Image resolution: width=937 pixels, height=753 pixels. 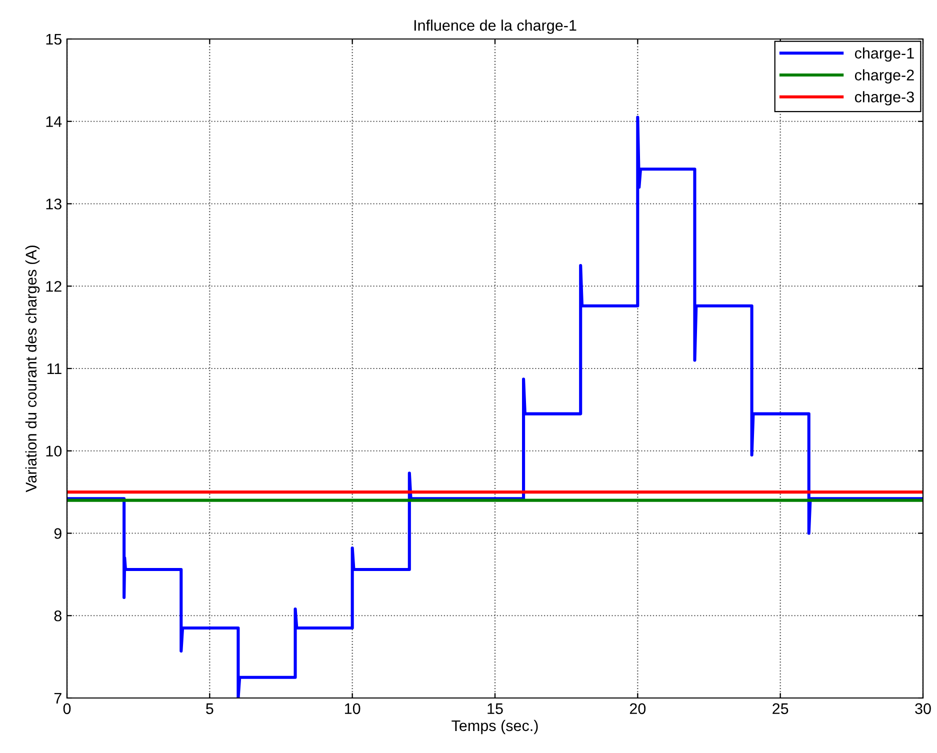 I want to click on x-tick-label: 15, so click(x=495, y=708).